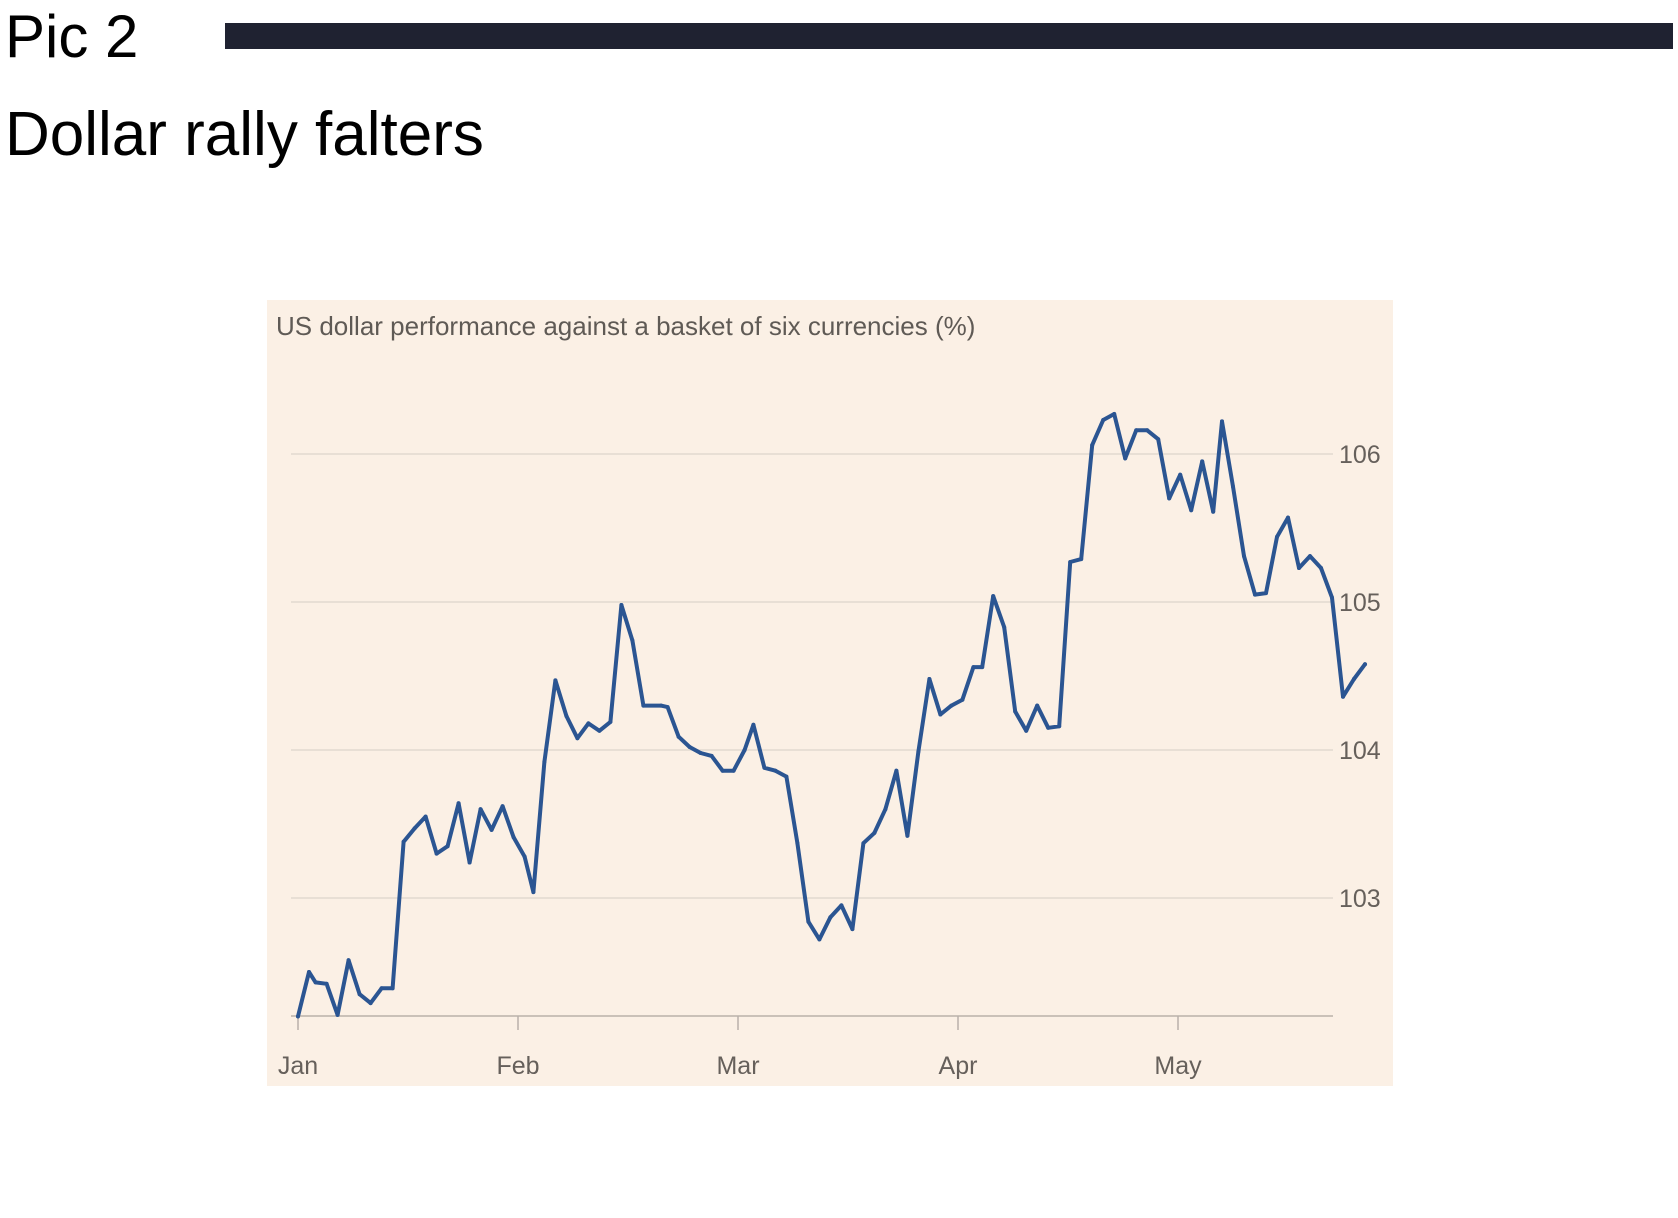  What do you see at coordinates (517, 1066) in the screenshot?
I see `x-tick-label-feb: Feb` at bounding box center [517, 1066].